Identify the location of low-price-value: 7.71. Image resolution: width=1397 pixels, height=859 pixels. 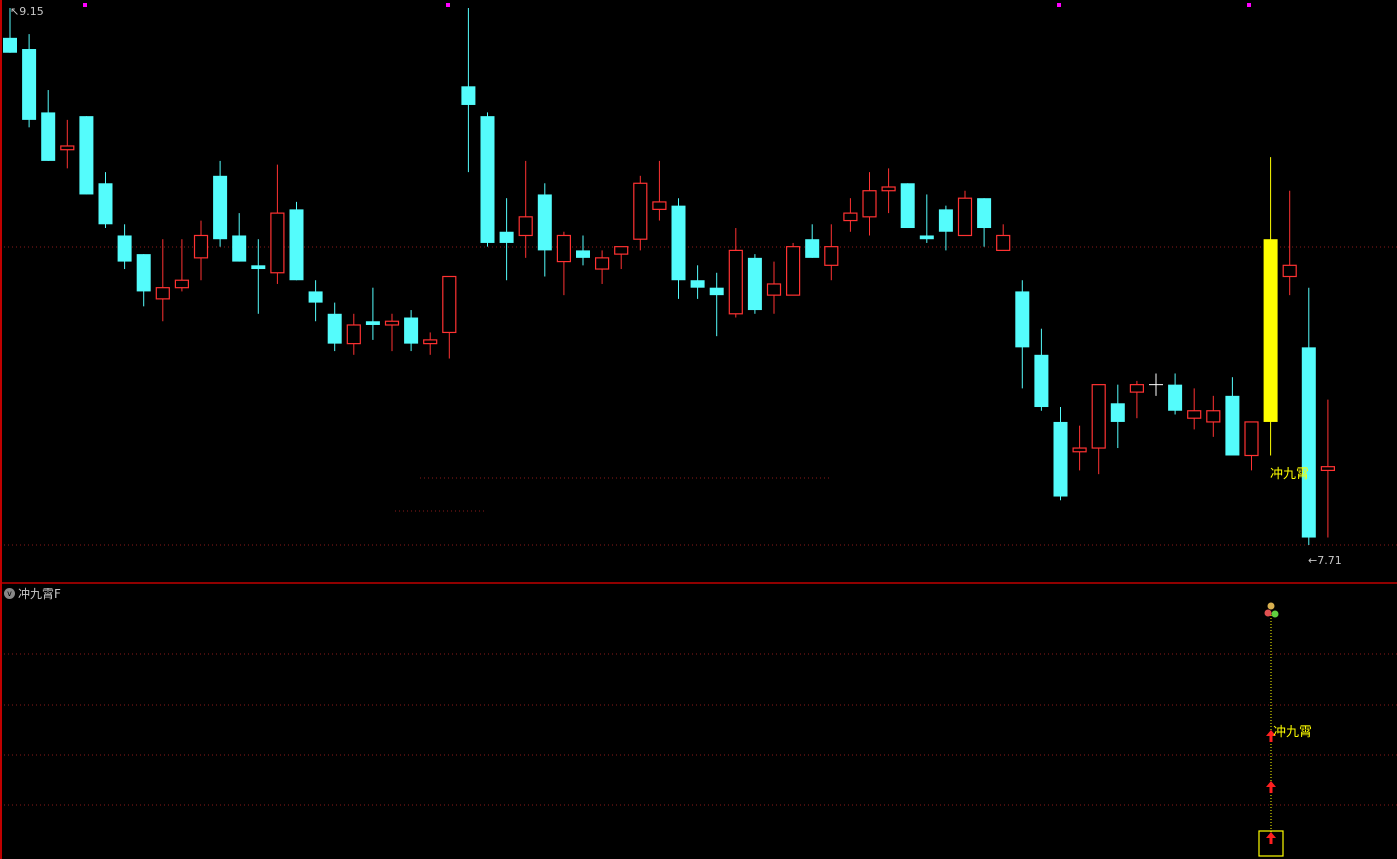
(1329, 560).